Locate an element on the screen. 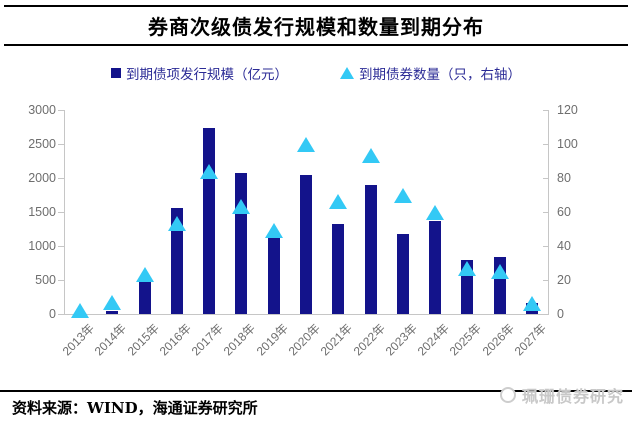 This screenshot has width=632, height=426. y-right-tick-label: 100 is located at coordinates (567, 144).